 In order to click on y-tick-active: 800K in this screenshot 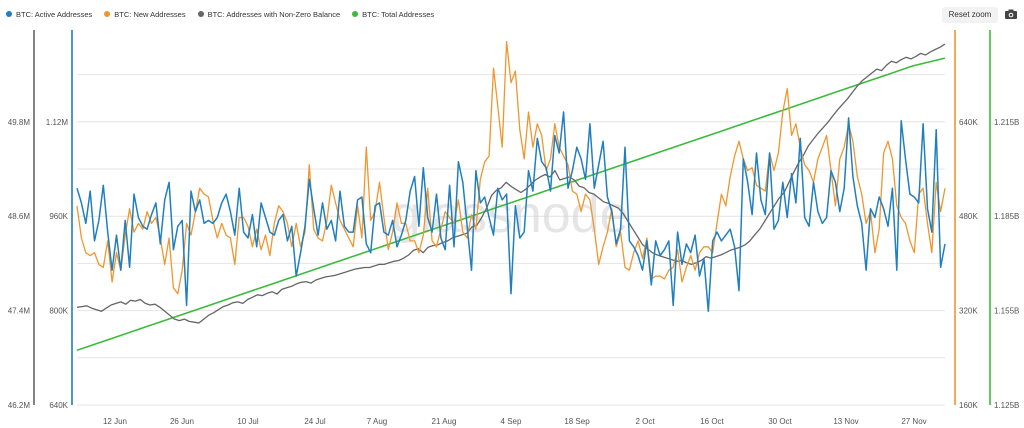, I will do `click(58, 311)`.